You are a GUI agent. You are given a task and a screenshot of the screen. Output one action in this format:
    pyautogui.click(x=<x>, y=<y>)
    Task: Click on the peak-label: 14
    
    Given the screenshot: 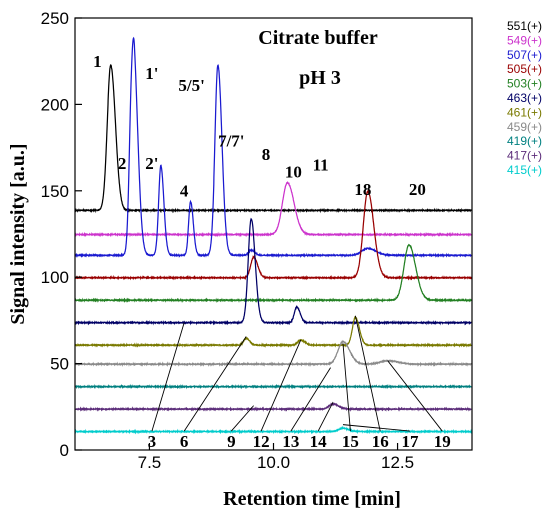 What is the action you would take?
    pyautogui.click(x=319, y=441)
    